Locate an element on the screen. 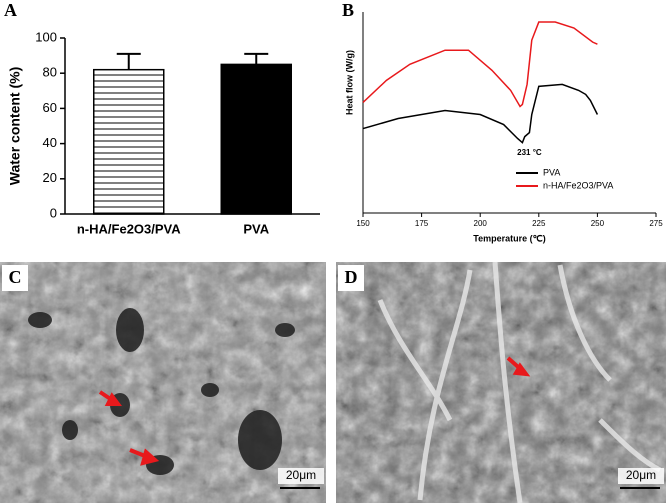 This screenshot has height=503, width=666. x-tick-label: 225 is located at coordinates (539, 223).